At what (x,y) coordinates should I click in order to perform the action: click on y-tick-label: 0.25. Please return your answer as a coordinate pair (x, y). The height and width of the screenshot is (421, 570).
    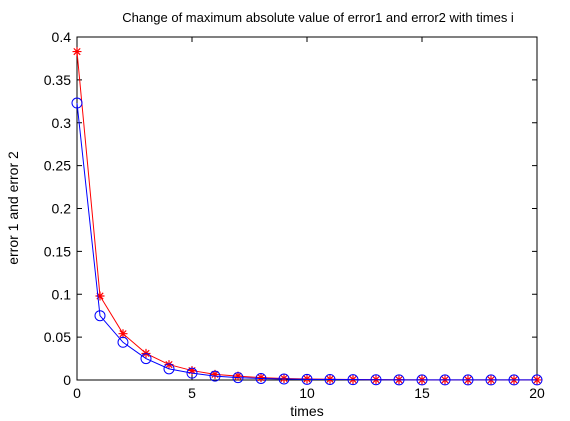
    Looking at the image, I should click on (57, 166).